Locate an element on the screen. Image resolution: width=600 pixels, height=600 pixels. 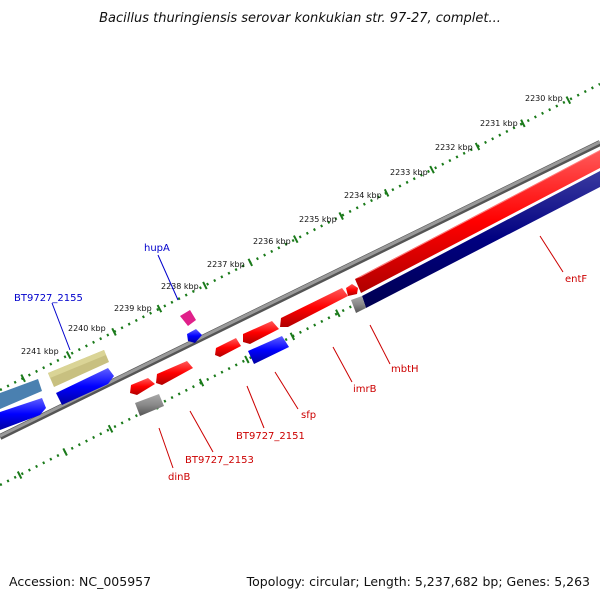
cds-hupA is located at coordinates (191, 326).